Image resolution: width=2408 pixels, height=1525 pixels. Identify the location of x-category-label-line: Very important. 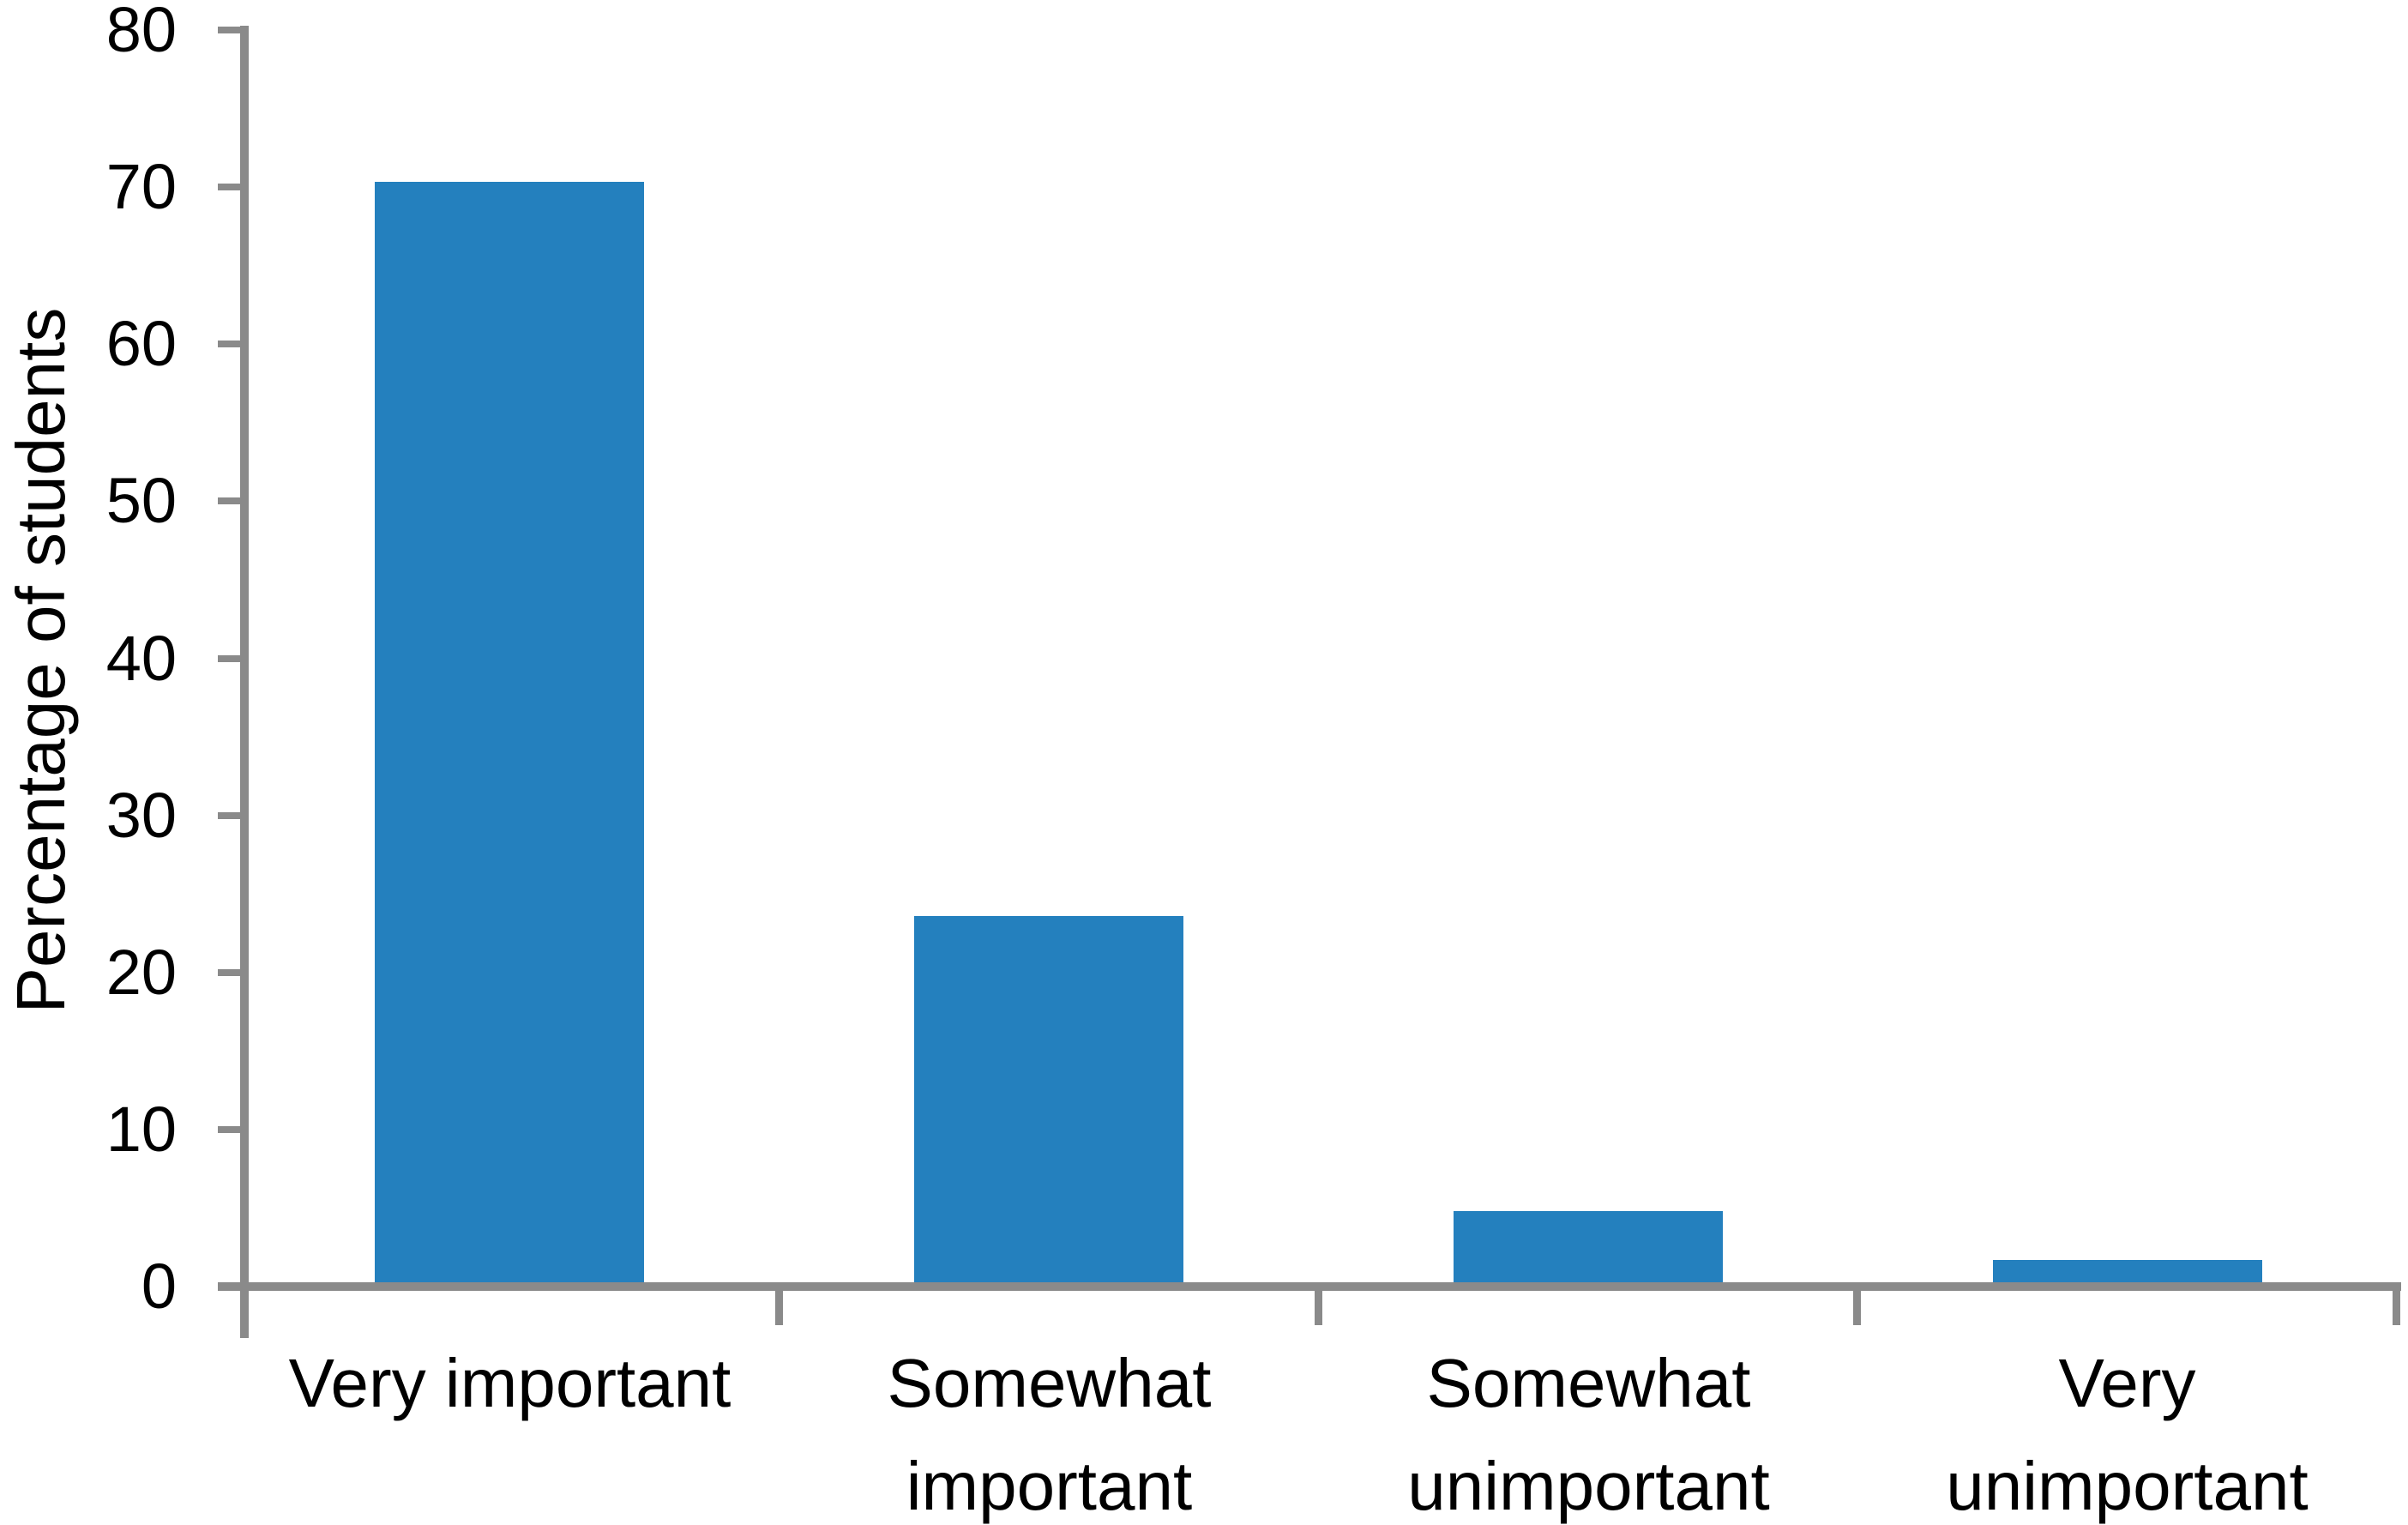
(509, 1383).